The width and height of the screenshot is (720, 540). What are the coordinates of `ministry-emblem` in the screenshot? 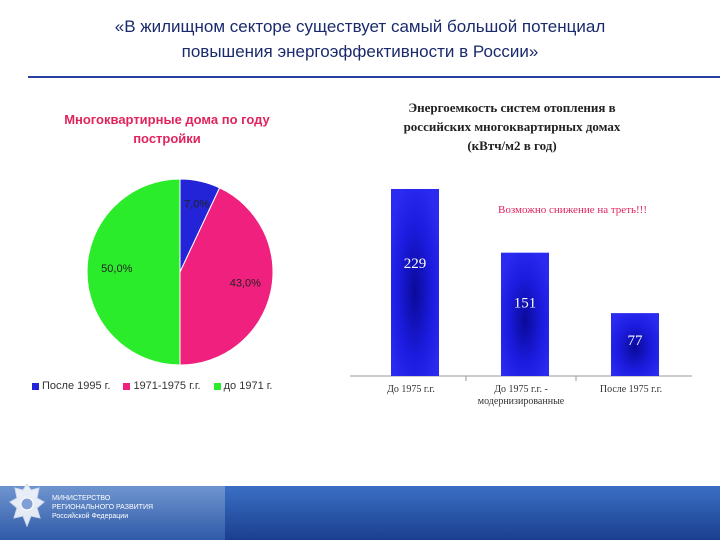 It's located at (27, 505).